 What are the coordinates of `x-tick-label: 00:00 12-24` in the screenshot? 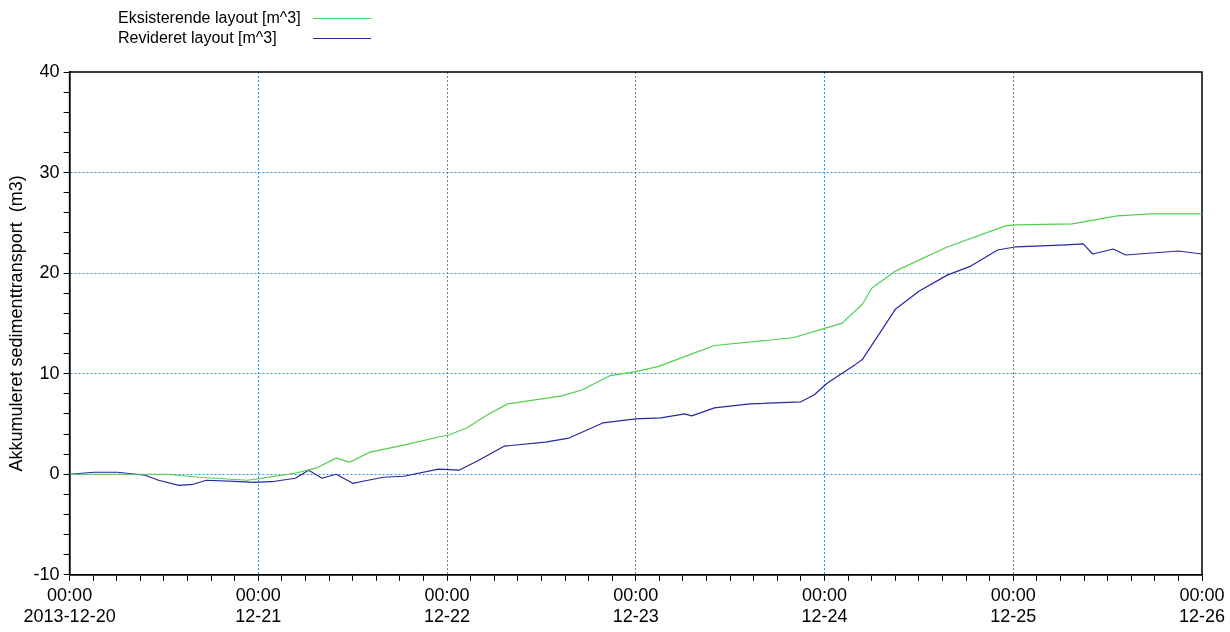 It's located at (824, 605).